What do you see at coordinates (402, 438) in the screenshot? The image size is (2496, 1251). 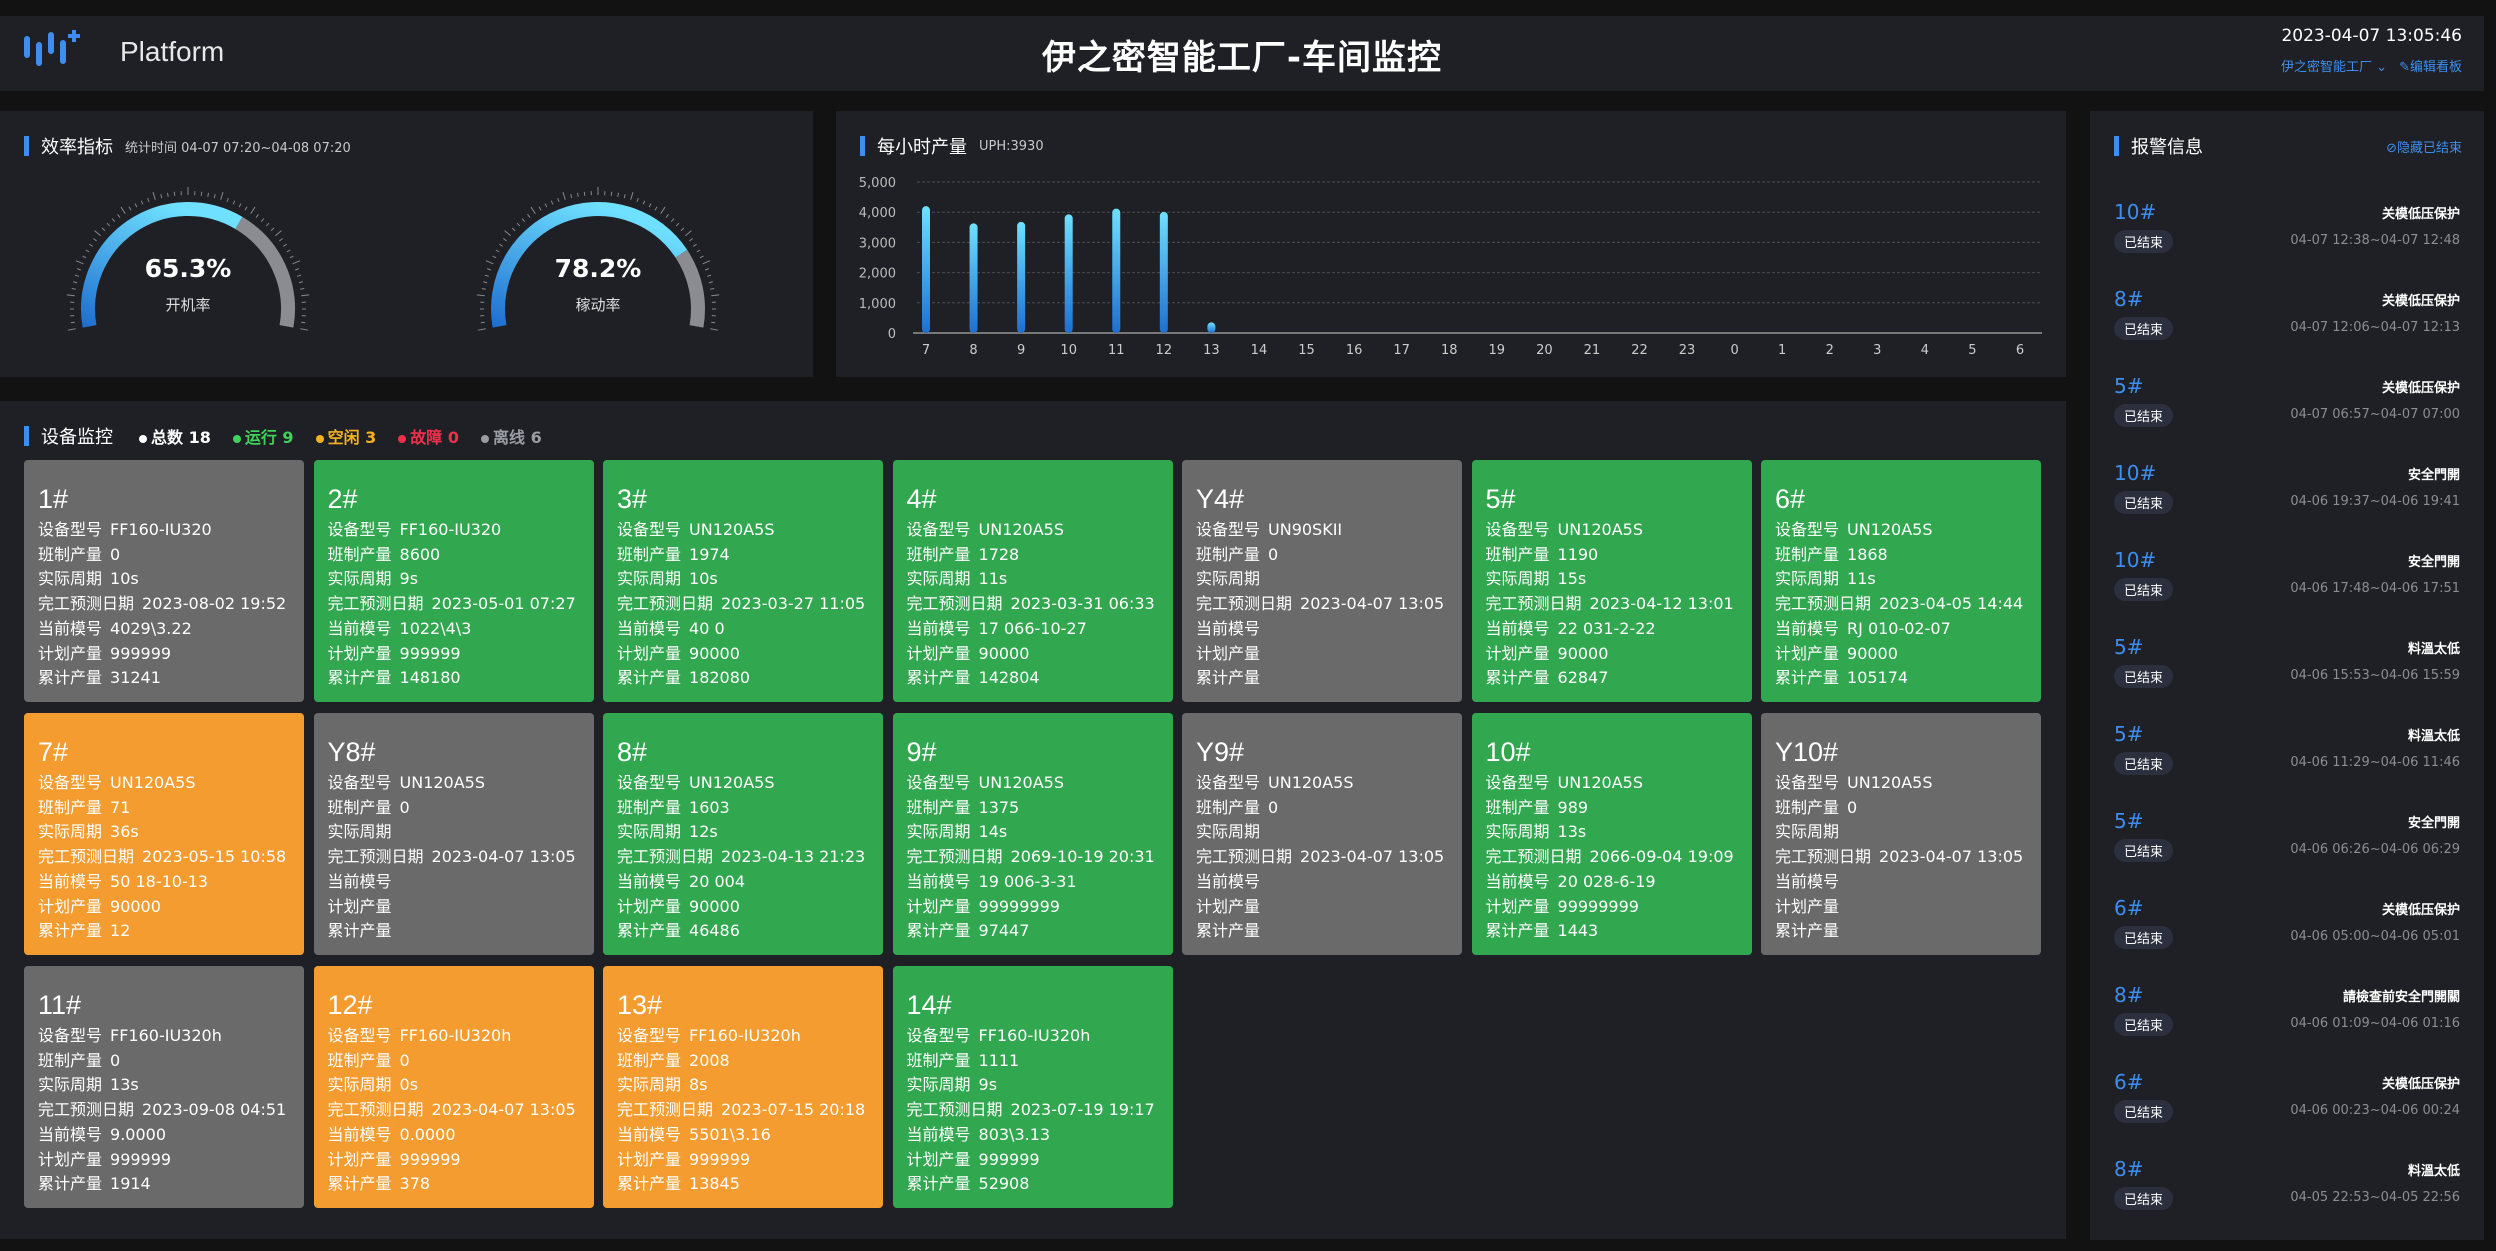 I see `status-dot` at bounding box center [402, 438].